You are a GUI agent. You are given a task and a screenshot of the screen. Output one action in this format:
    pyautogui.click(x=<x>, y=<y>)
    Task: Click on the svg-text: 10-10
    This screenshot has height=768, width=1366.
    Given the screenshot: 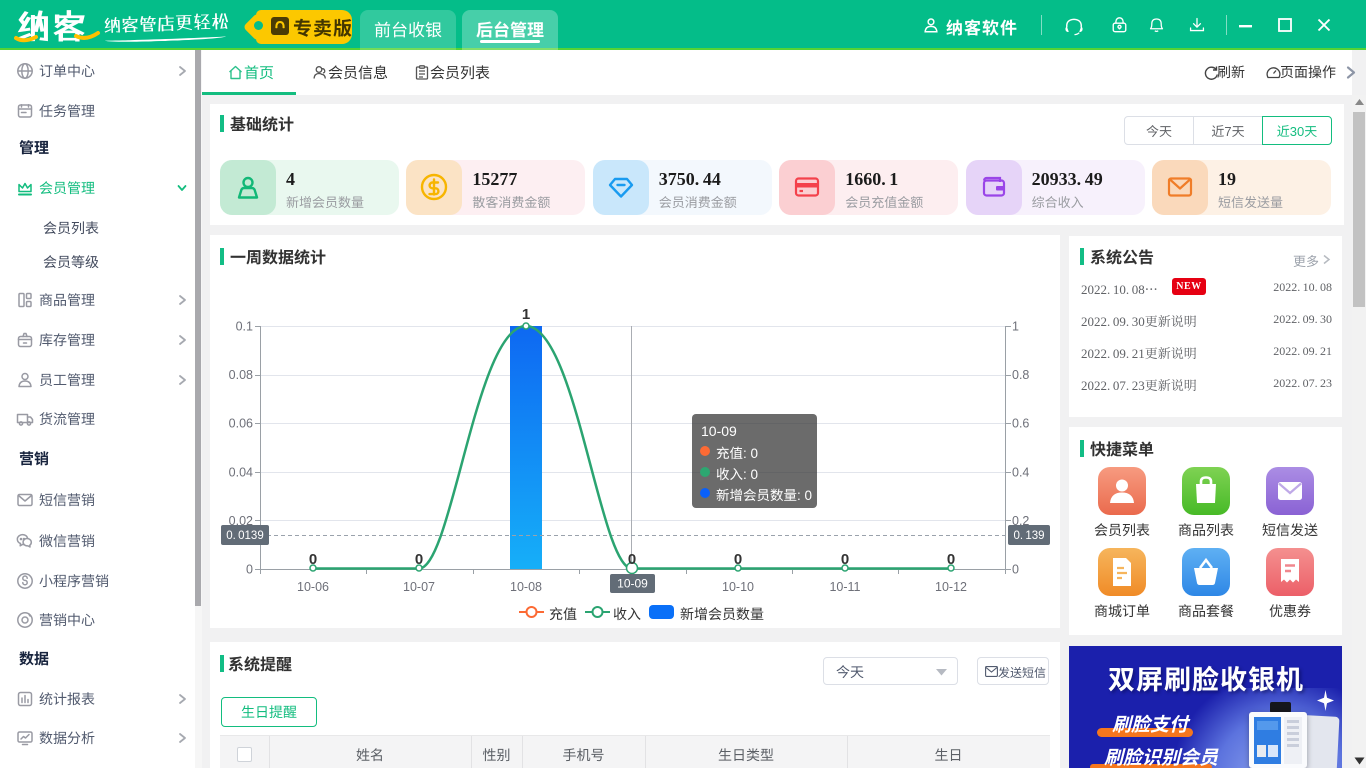 What is the action you would take?
    pyautogui.click(x=738, y=587)
    